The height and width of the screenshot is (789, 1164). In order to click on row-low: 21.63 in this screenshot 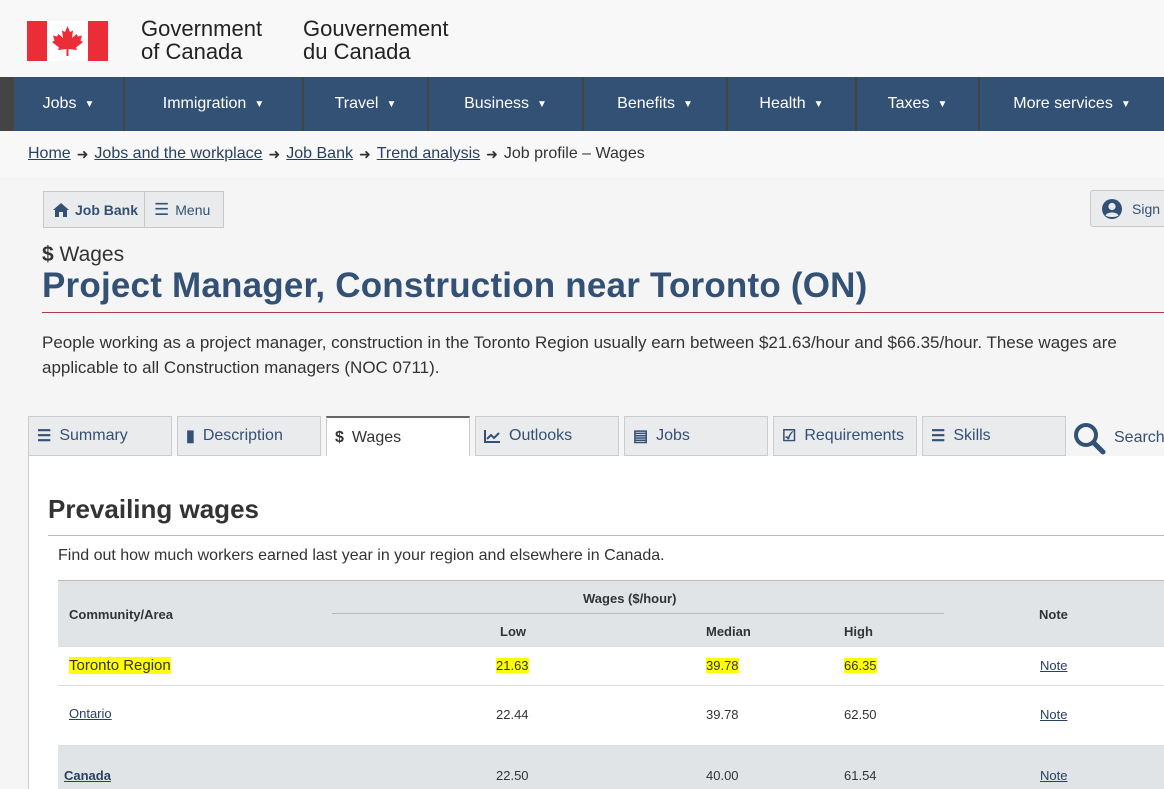, I will do `click(512, 665)`.